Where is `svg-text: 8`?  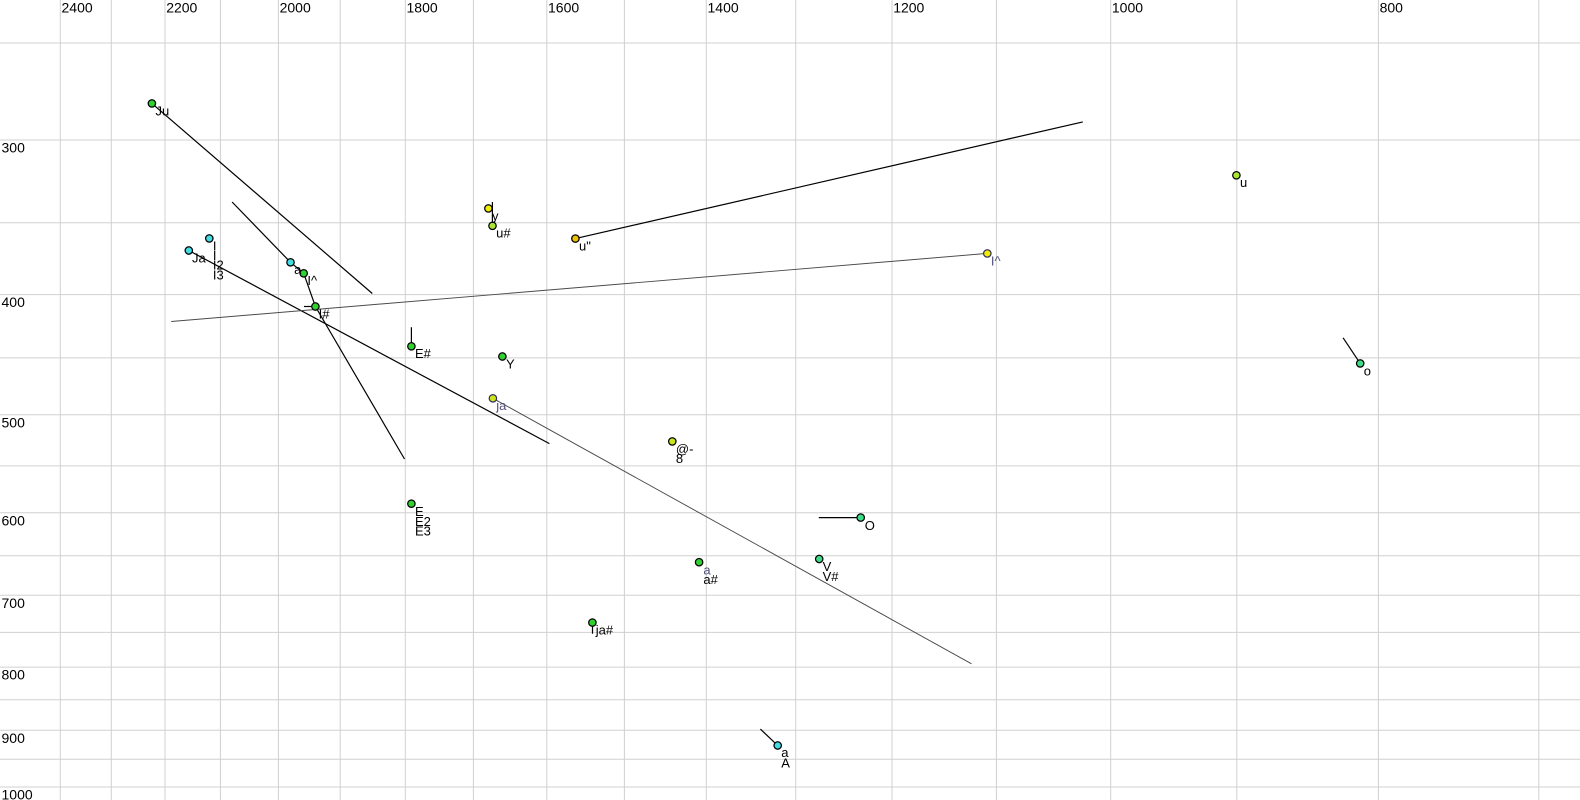 svg-text: 8 is located at coordinates (679, 458).